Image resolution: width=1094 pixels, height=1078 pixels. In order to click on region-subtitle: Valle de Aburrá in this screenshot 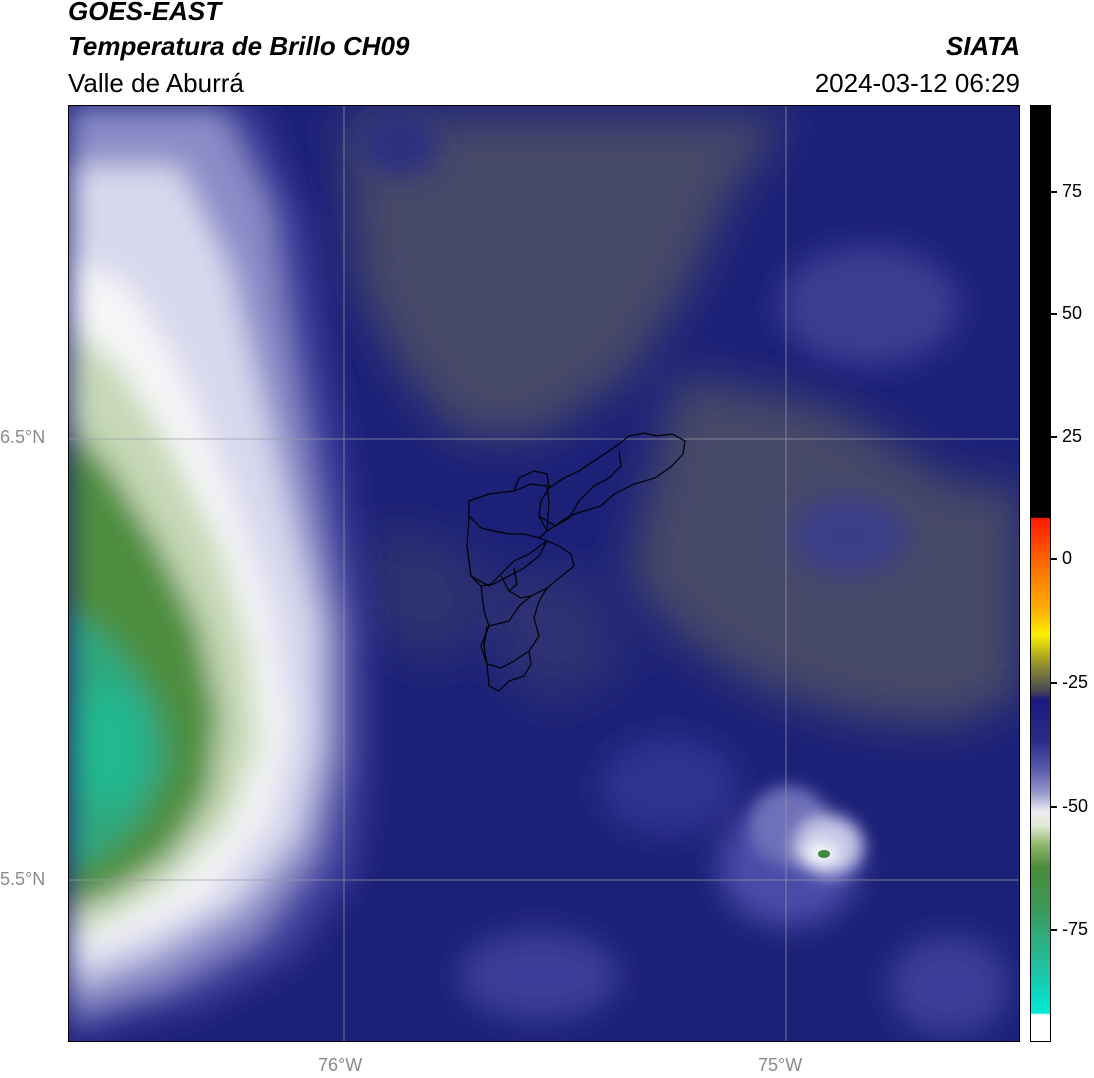, I will do `click(156, 83)`.